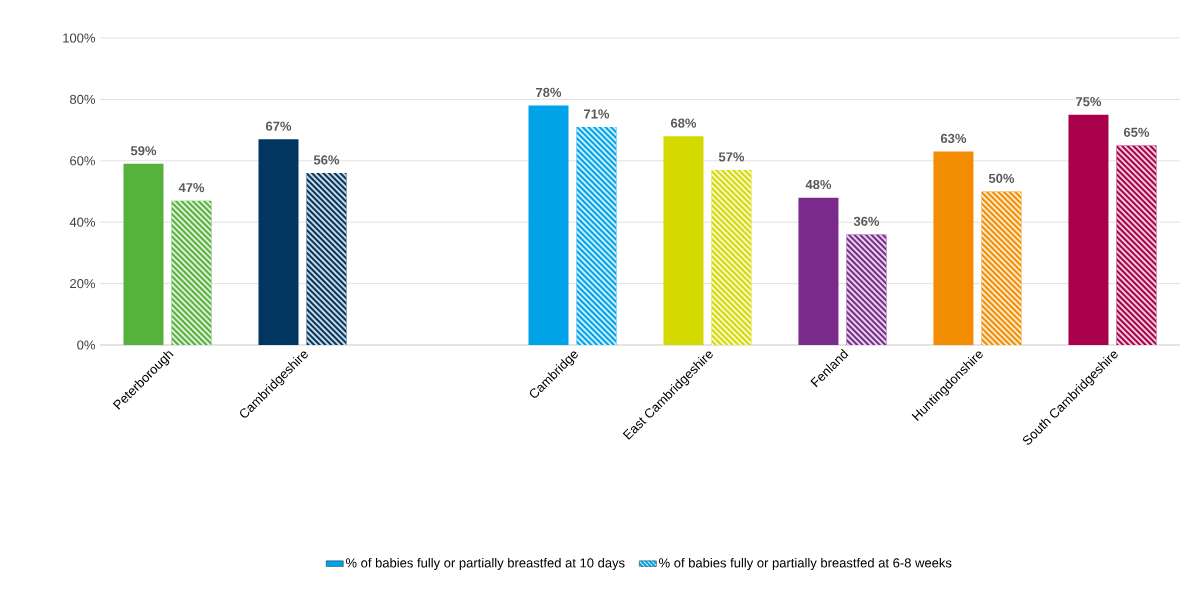  Describe the element at coordinates (83, 161) in the screenshot. I see `y-tick-label: 60%` at that location.